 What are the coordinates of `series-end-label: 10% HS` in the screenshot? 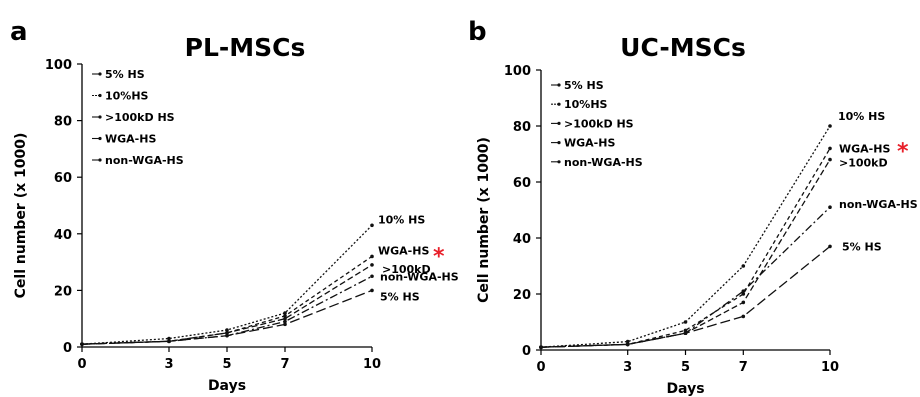 It's located at (401, 219).